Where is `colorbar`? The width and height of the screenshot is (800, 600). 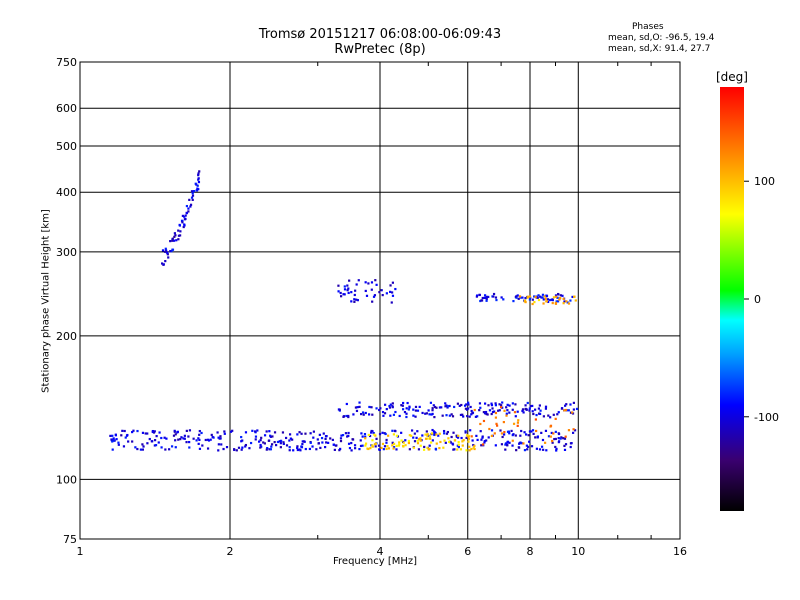
colorbar is located at coordinates (732, 299).